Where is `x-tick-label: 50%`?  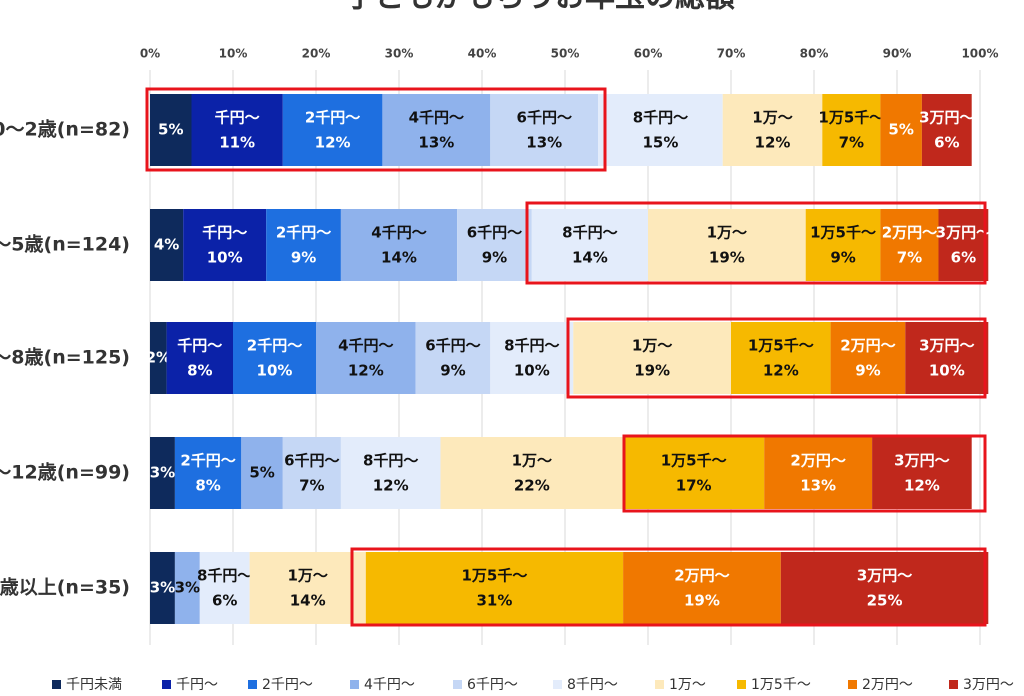 x-tick-label: 50% is located at coordinates (565, 54).